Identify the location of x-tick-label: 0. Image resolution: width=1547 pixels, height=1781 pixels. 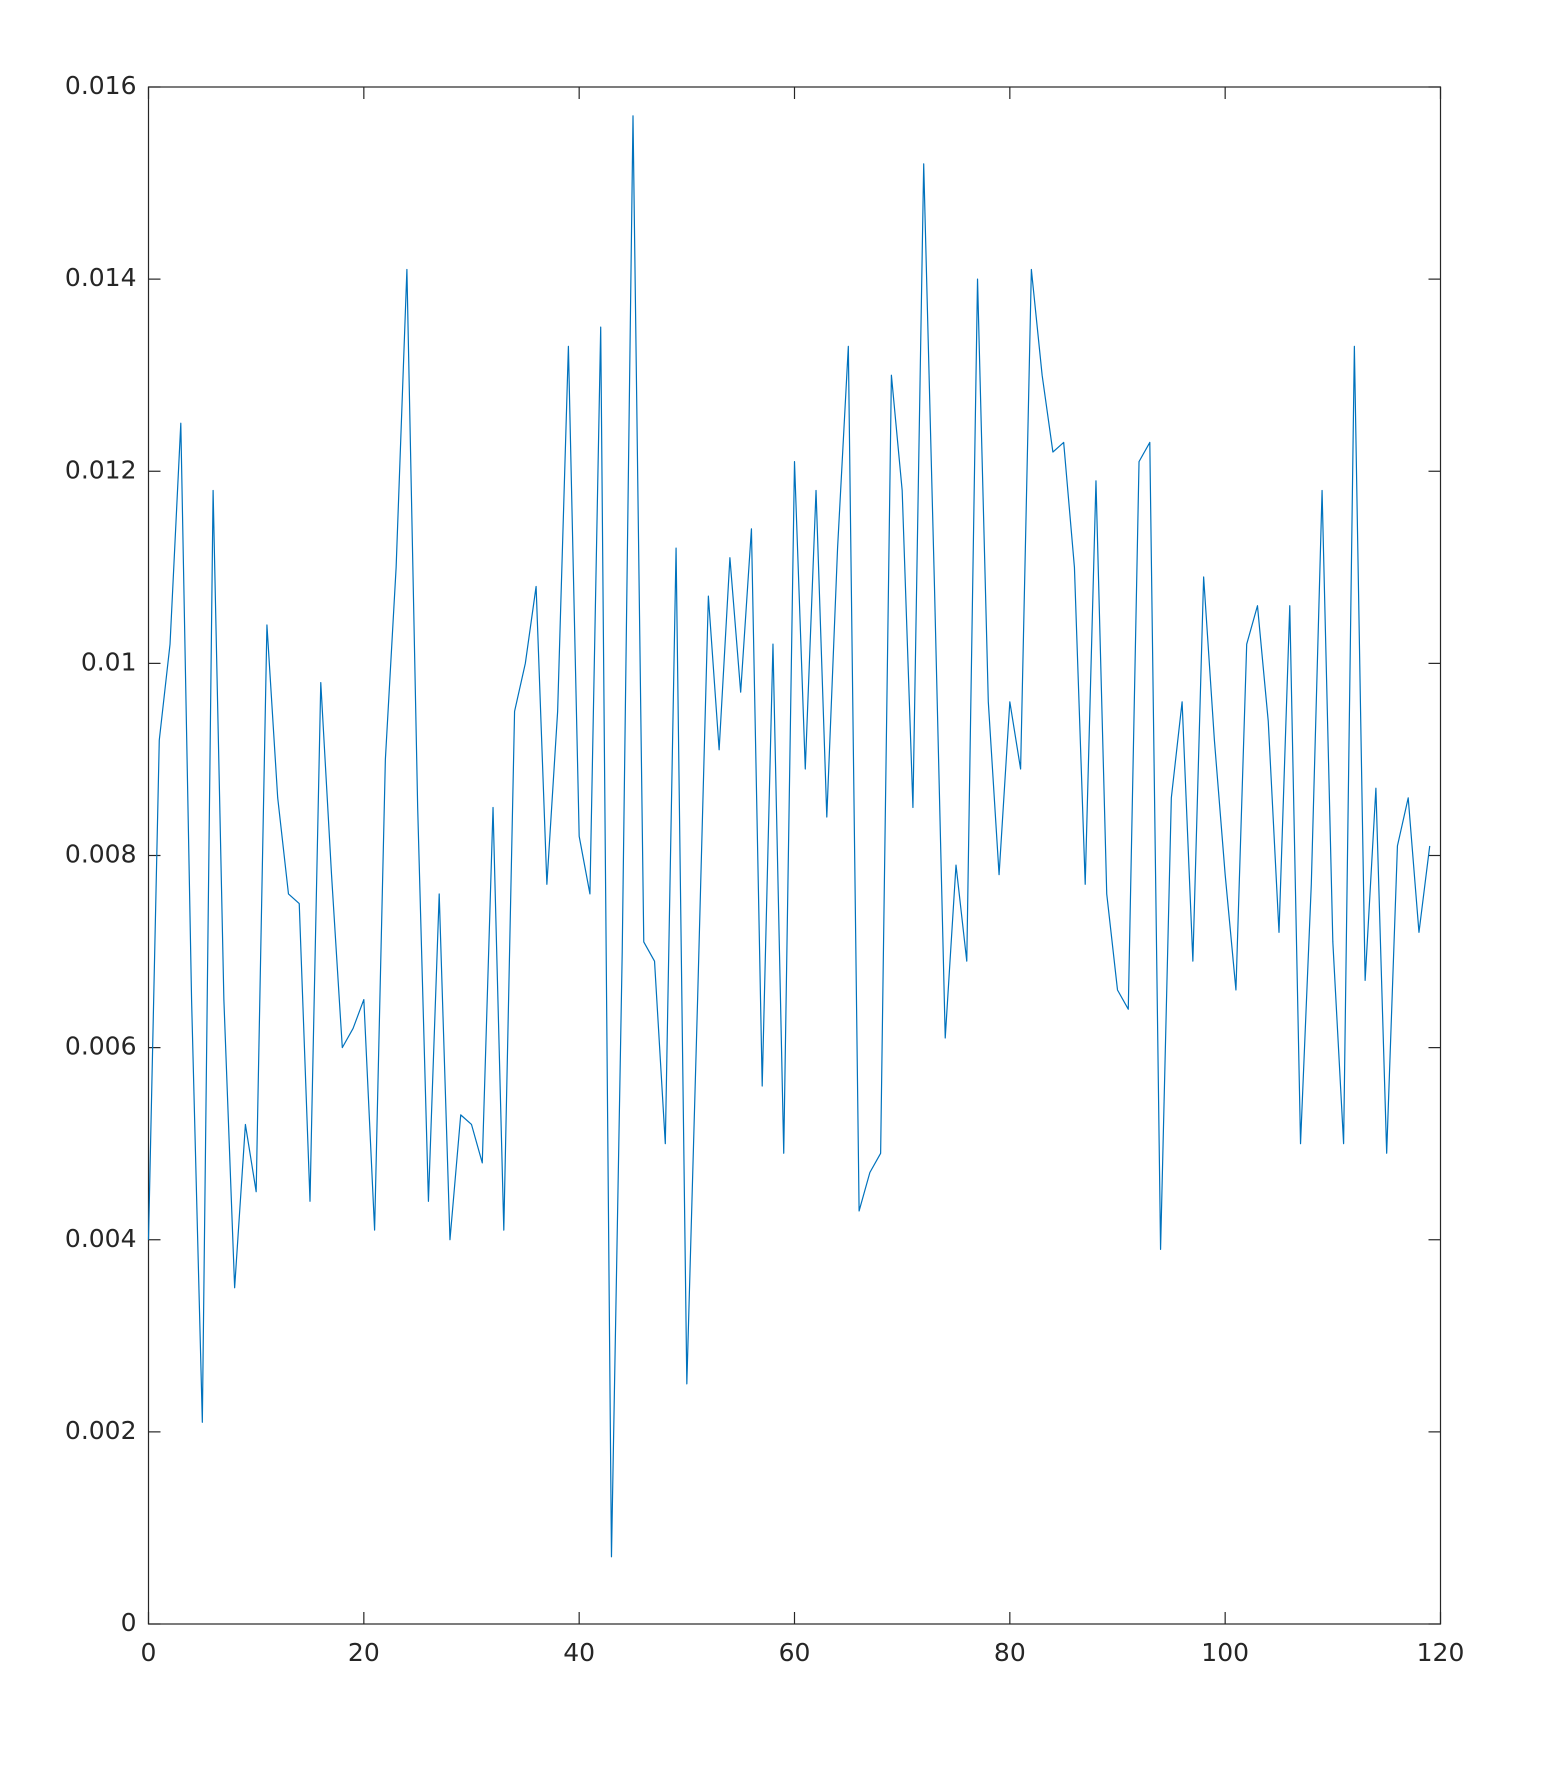
(149, 1652).